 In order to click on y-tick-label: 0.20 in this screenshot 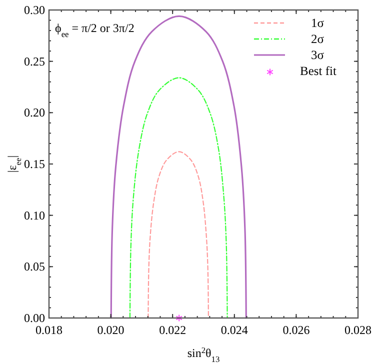, I will do `click(34, 113)`.